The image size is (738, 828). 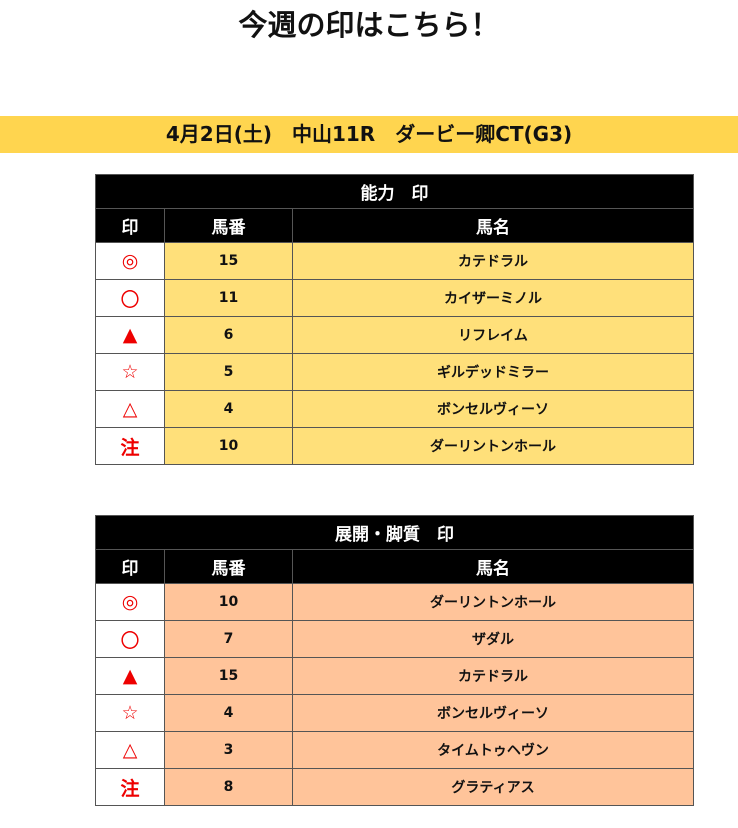 I want to click on table-row: 〇 11 カイザーミノル, so click(x=394, y=298).